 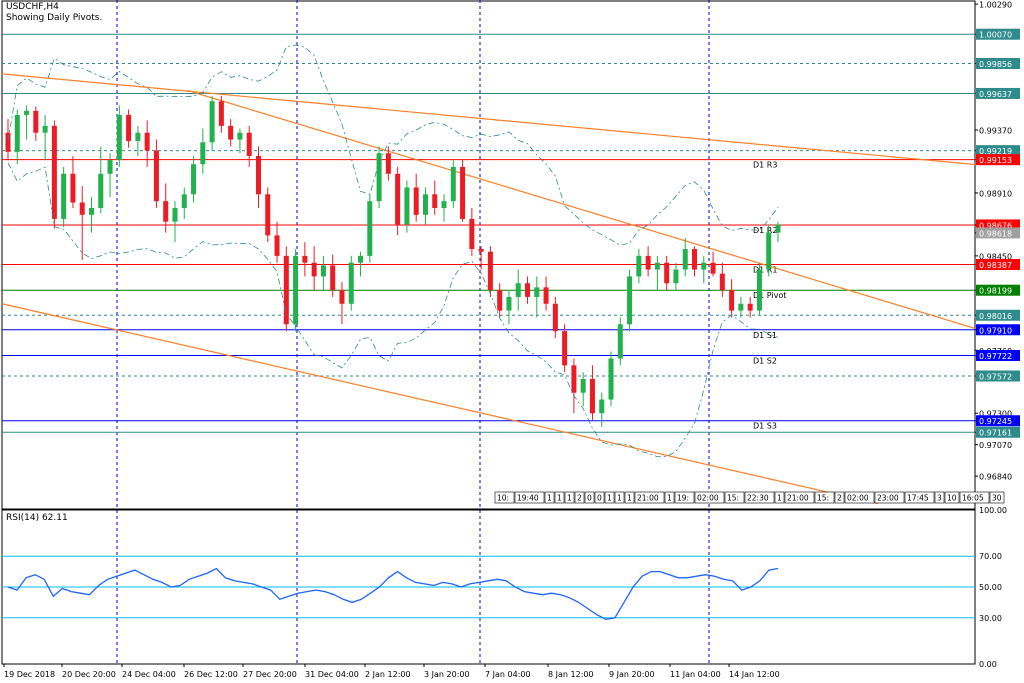 I want to click on x-tick-label: 26 Dec 12:00, so click(x=211, y=674).